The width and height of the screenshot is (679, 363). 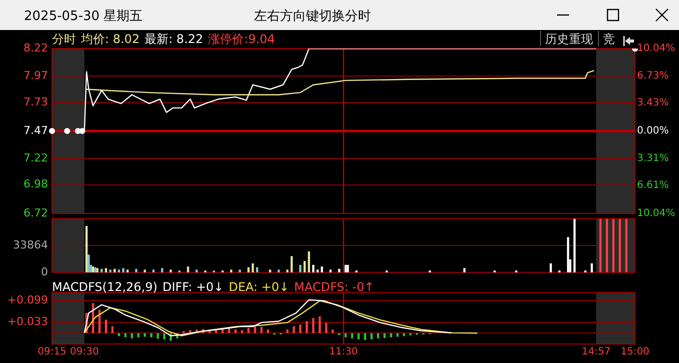 What do you see at coordinates (241, 39) in the screenshot?
I see `text: 涨停价:9.04` at bounding box center [241, 39].